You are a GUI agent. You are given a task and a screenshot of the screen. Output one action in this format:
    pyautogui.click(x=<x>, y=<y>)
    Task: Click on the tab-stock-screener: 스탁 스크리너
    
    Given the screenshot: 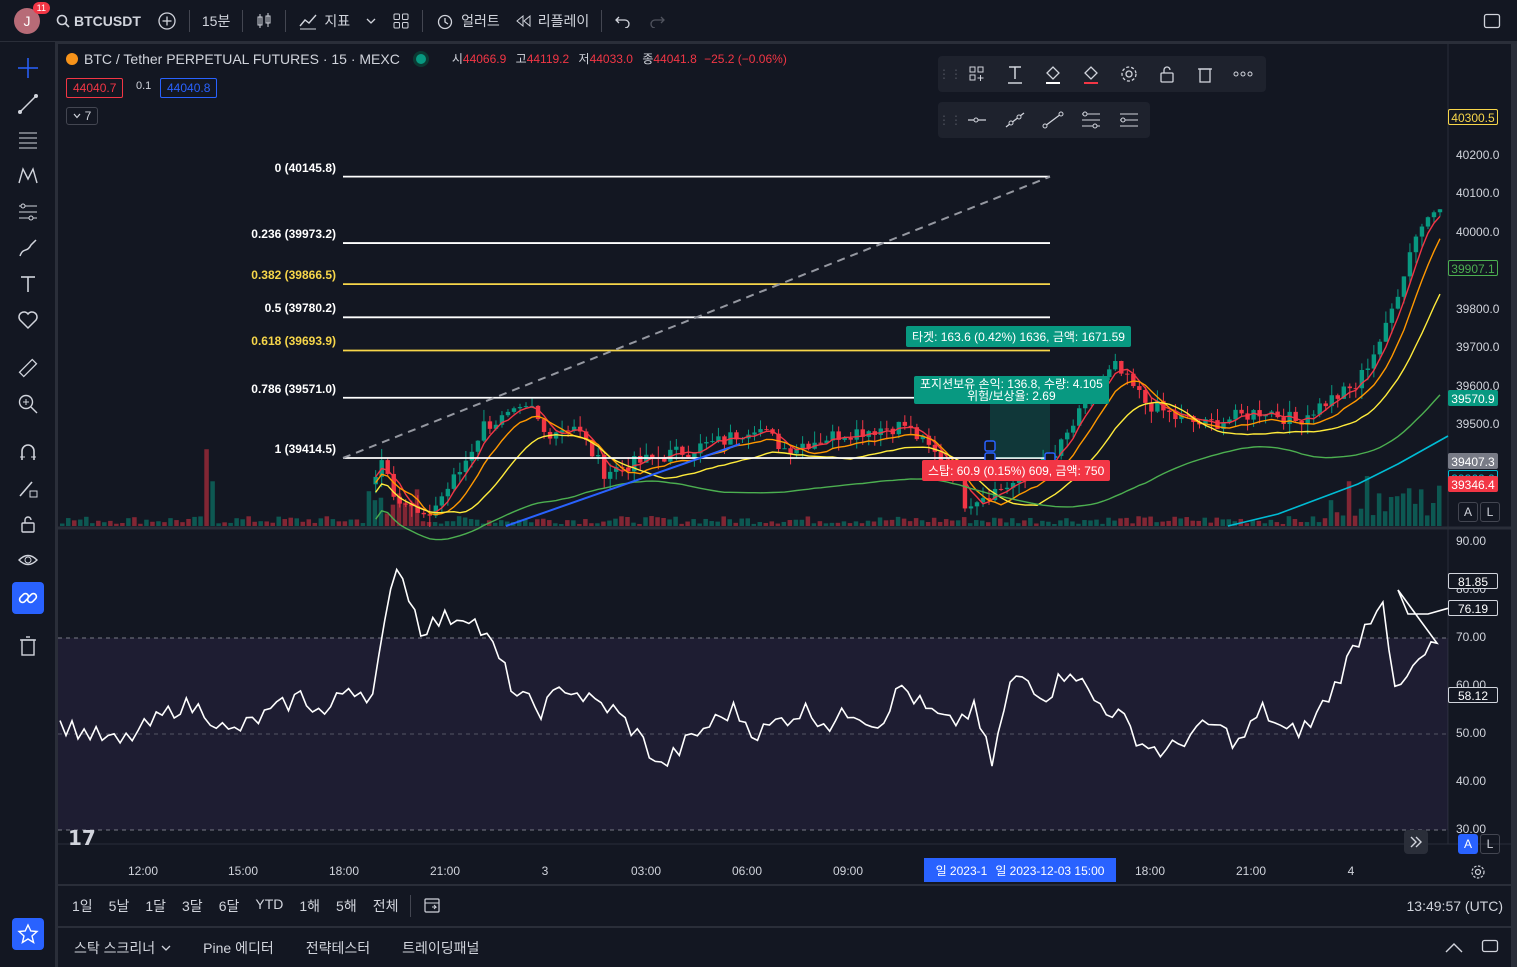 What is the action you would take?
    pyautogui.click(x=122, y=948)
    